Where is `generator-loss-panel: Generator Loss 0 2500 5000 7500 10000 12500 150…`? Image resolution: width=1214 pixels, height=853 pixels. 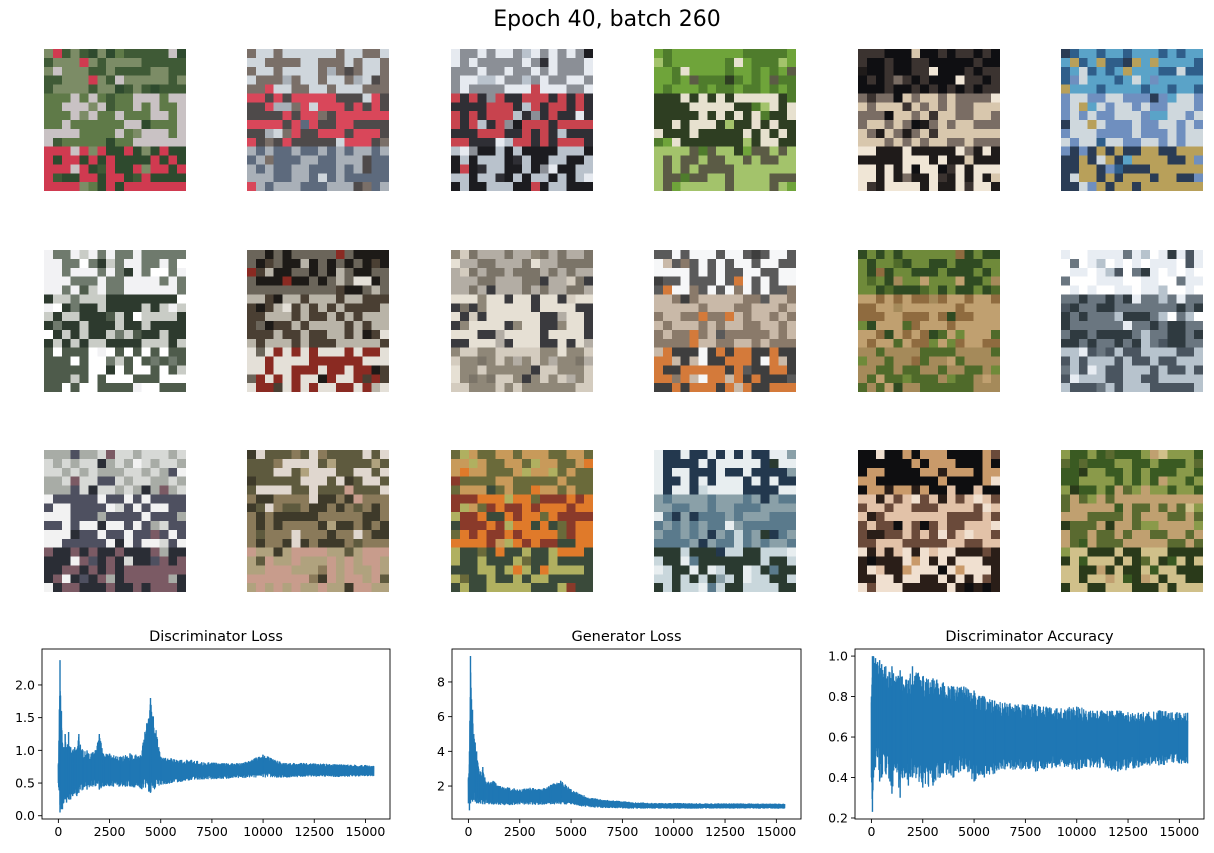
generator-loss-panel: Generator Loss 0 2500 5000 7500 10000 12500 150… is located at coordinates (605, 737).